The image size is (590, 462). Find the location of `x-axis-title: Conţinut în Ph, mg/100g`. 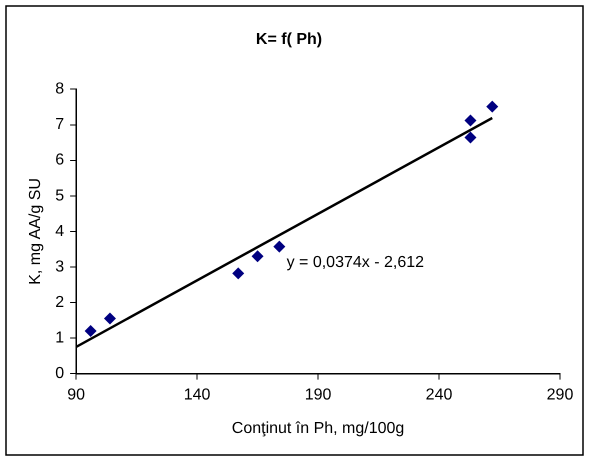

x-axis-title: Conţinut în Ph, mg/100g is located at coordinates (318, 428).